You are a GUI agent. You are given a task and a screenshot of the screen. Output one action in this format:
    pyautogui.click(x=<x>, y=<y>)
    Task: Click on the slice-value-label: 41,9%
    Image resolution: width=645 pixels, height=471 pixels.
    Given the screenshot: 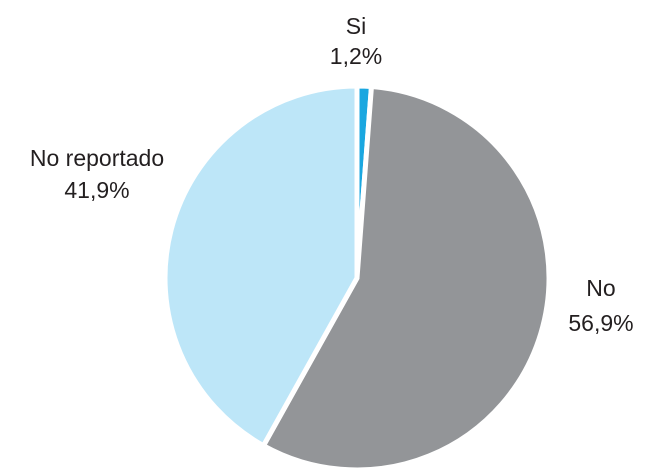 What is the action you would take?
    pyautogui.click(x=96, y=190)
    